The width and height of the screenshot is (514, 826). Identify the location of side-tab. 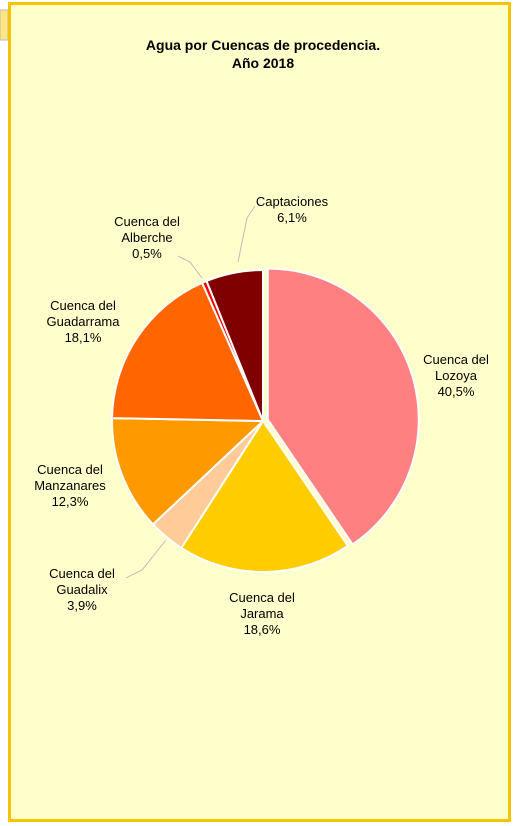
(4, 25).